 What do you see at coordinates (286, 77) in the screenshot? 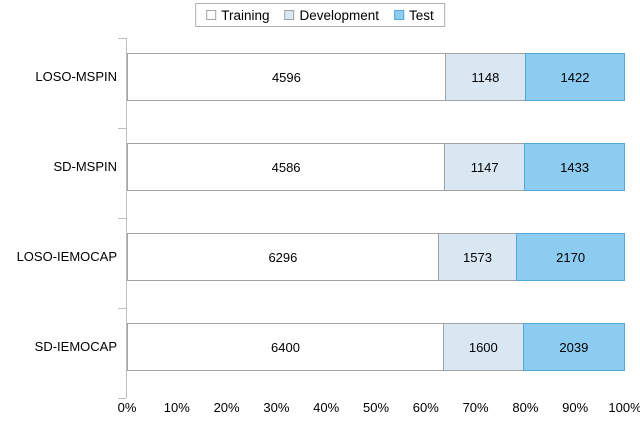
I see `bar-segment-training: 4596` at bounding box center [286, 77].